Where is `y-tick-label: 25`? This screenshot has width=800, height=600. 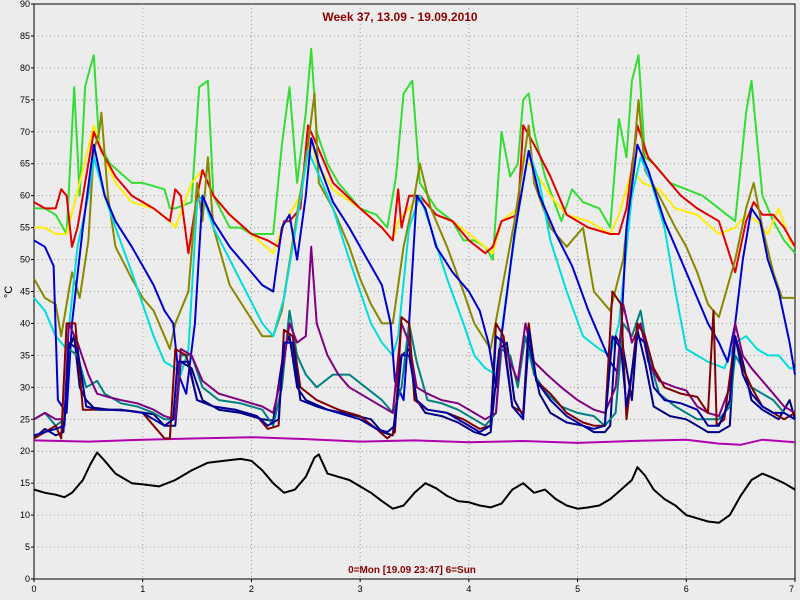
y-tick-label: 25 is located at coordinates (25, 419).